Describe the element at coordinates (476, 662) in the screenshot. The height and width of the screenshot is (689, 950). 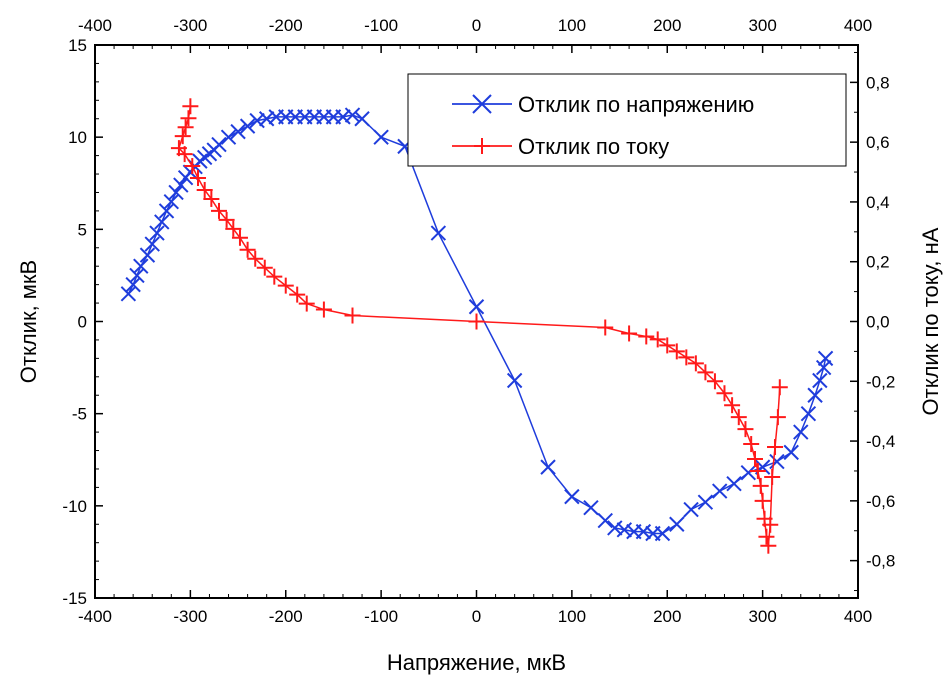
I see `x-axis-title: Напряжение, мкВ` at that location.